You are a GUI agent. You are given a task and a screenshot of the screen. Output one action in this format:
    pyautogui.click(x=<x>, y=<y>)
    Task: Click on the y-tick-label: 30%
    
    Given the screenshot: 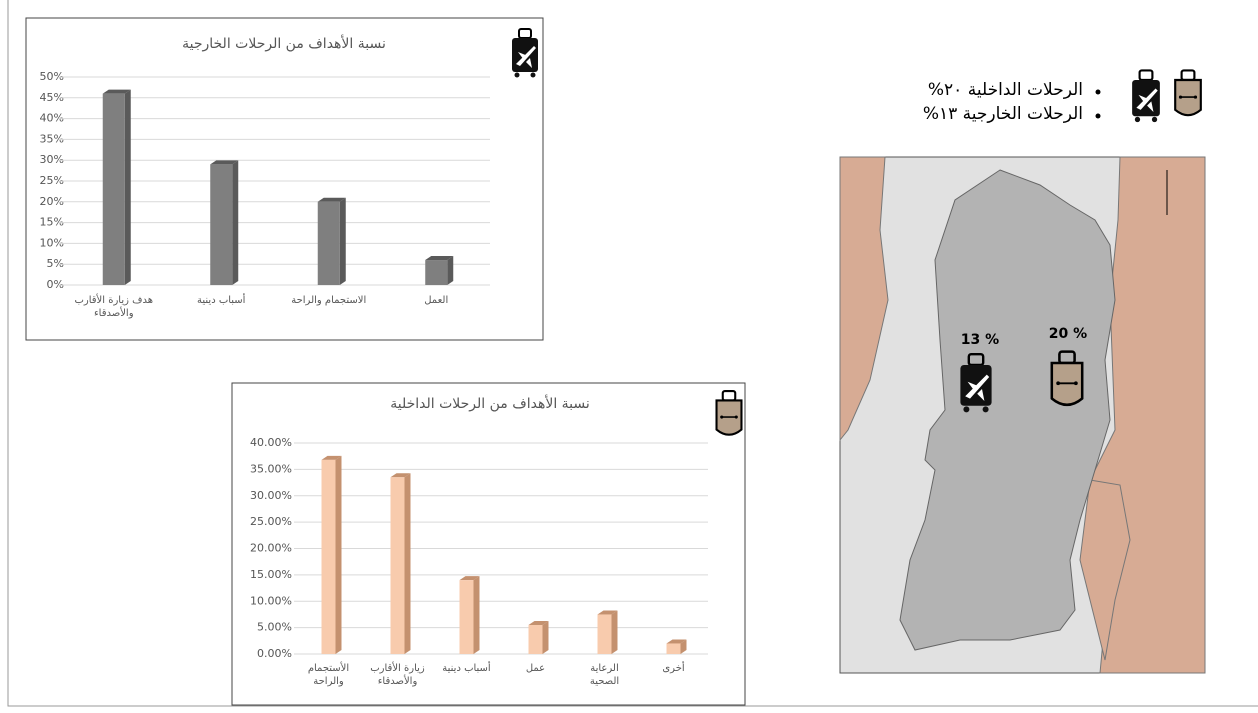 What is the action you would take?
    pyautogui.click(x=52, y=159)
    